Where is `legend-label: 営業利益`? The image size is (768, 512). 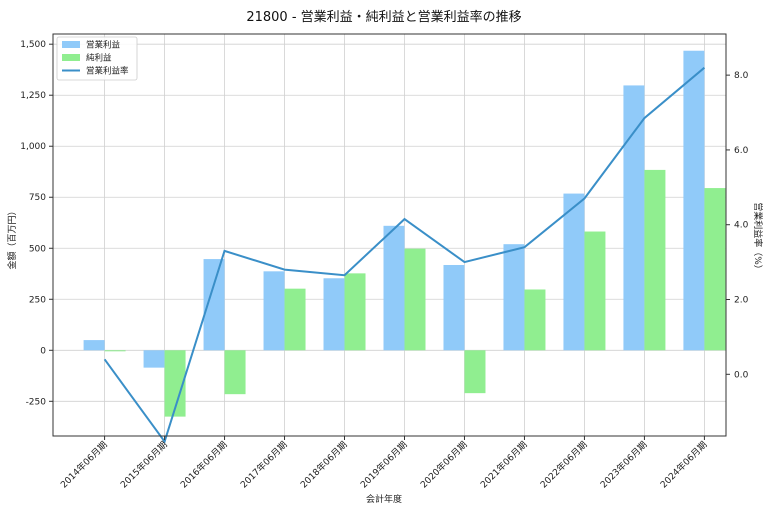 legend-label: 営業利益 is located at coordinates (103, 45).